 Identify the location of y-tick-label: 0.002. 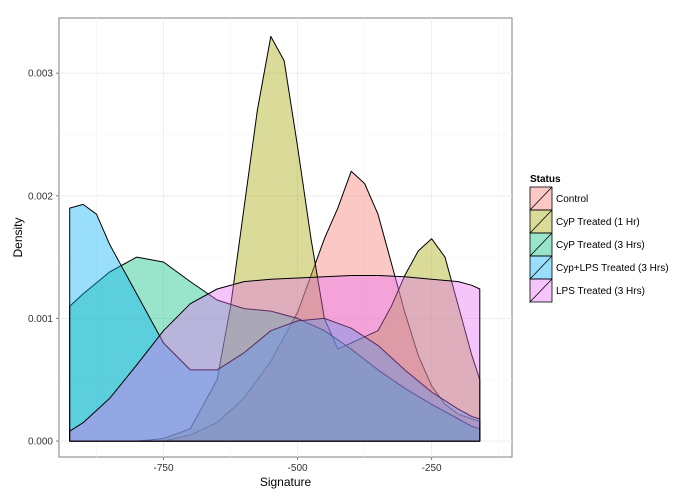
(40, 196).